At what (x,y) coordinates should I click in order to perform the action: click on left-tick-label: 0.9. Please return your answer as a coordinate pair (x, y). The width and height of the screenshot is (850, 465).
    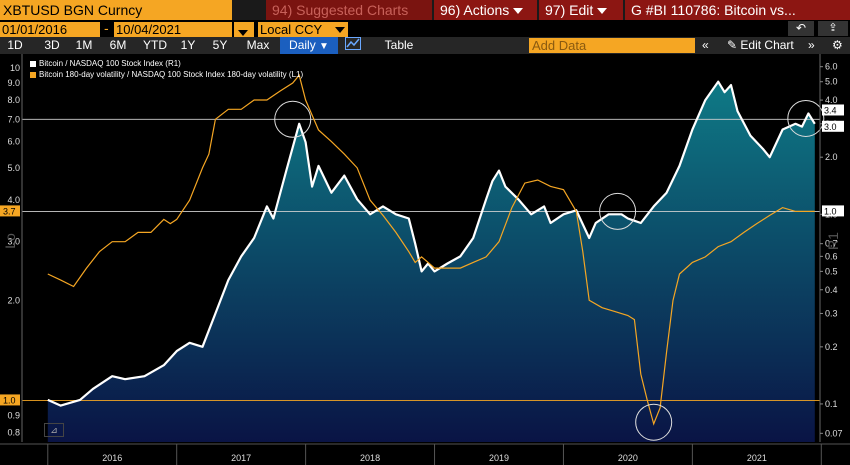
    Looking at the image, I should click on (13, 416).